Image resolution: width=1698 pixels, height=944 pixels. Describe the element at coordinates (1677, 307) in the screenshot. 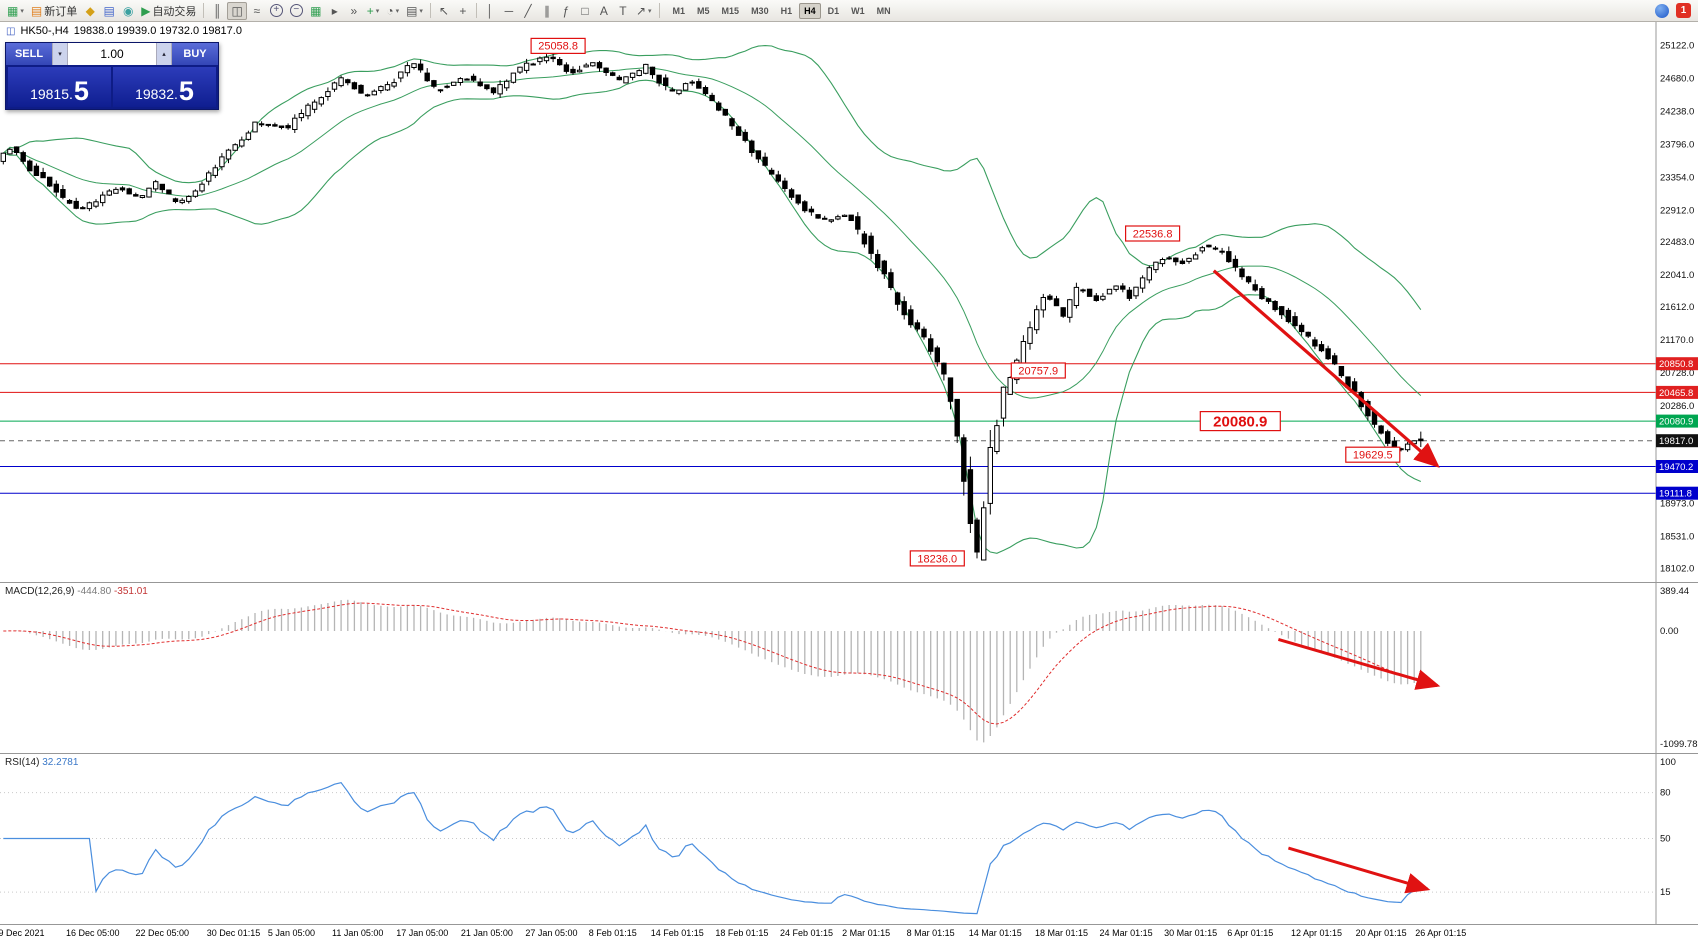

I see `svg-text: 21612.0` at that location.